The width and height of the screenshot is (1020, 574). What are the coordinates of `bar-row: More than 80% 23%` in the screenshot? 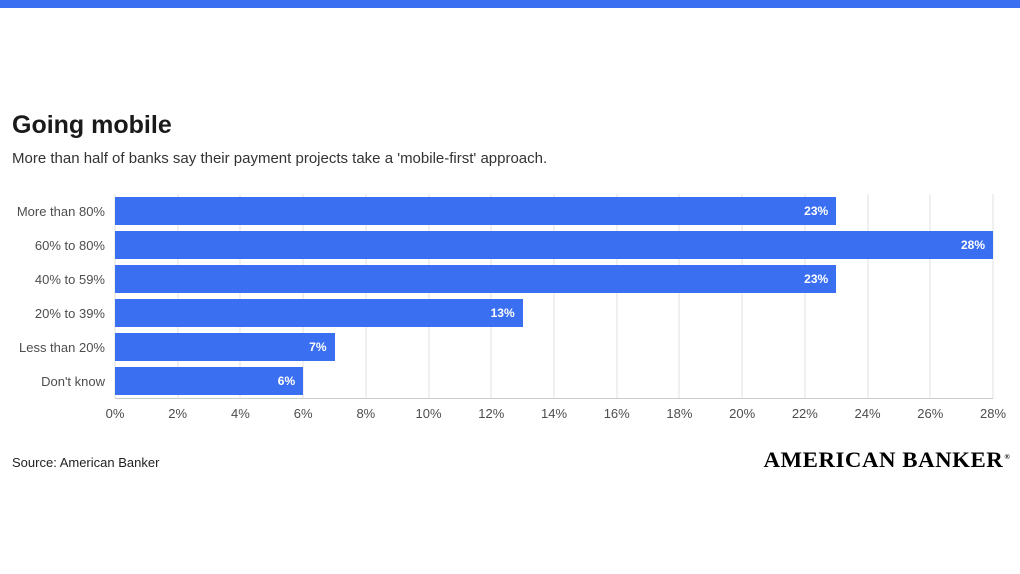 It's located at (505, 211).